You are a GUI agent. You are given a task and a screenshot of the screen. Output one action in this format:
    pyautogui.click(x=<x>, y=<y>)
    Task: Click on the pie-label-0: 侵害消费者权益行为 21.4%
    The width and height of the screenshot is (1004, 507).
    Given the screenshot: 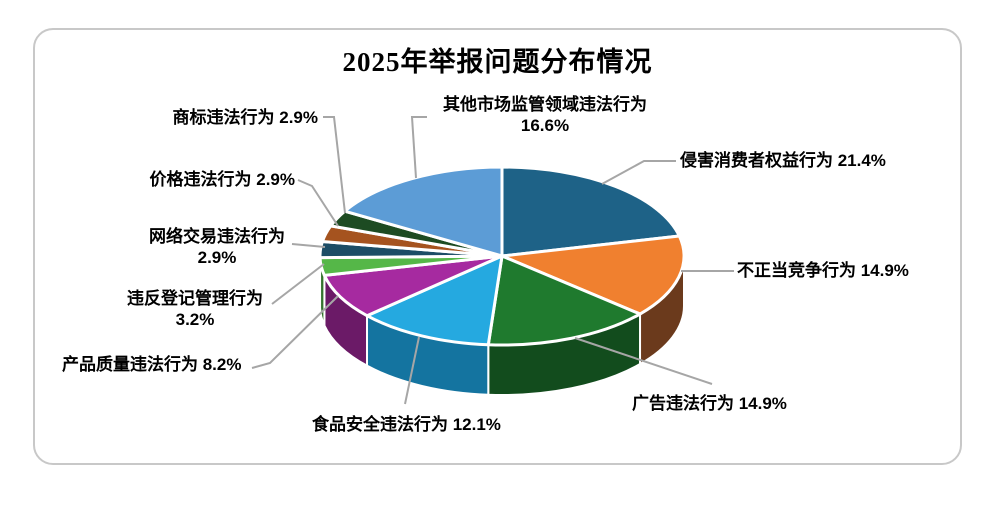 What is the action you would take?
    pyautogui.click(x=783, y=160)
    